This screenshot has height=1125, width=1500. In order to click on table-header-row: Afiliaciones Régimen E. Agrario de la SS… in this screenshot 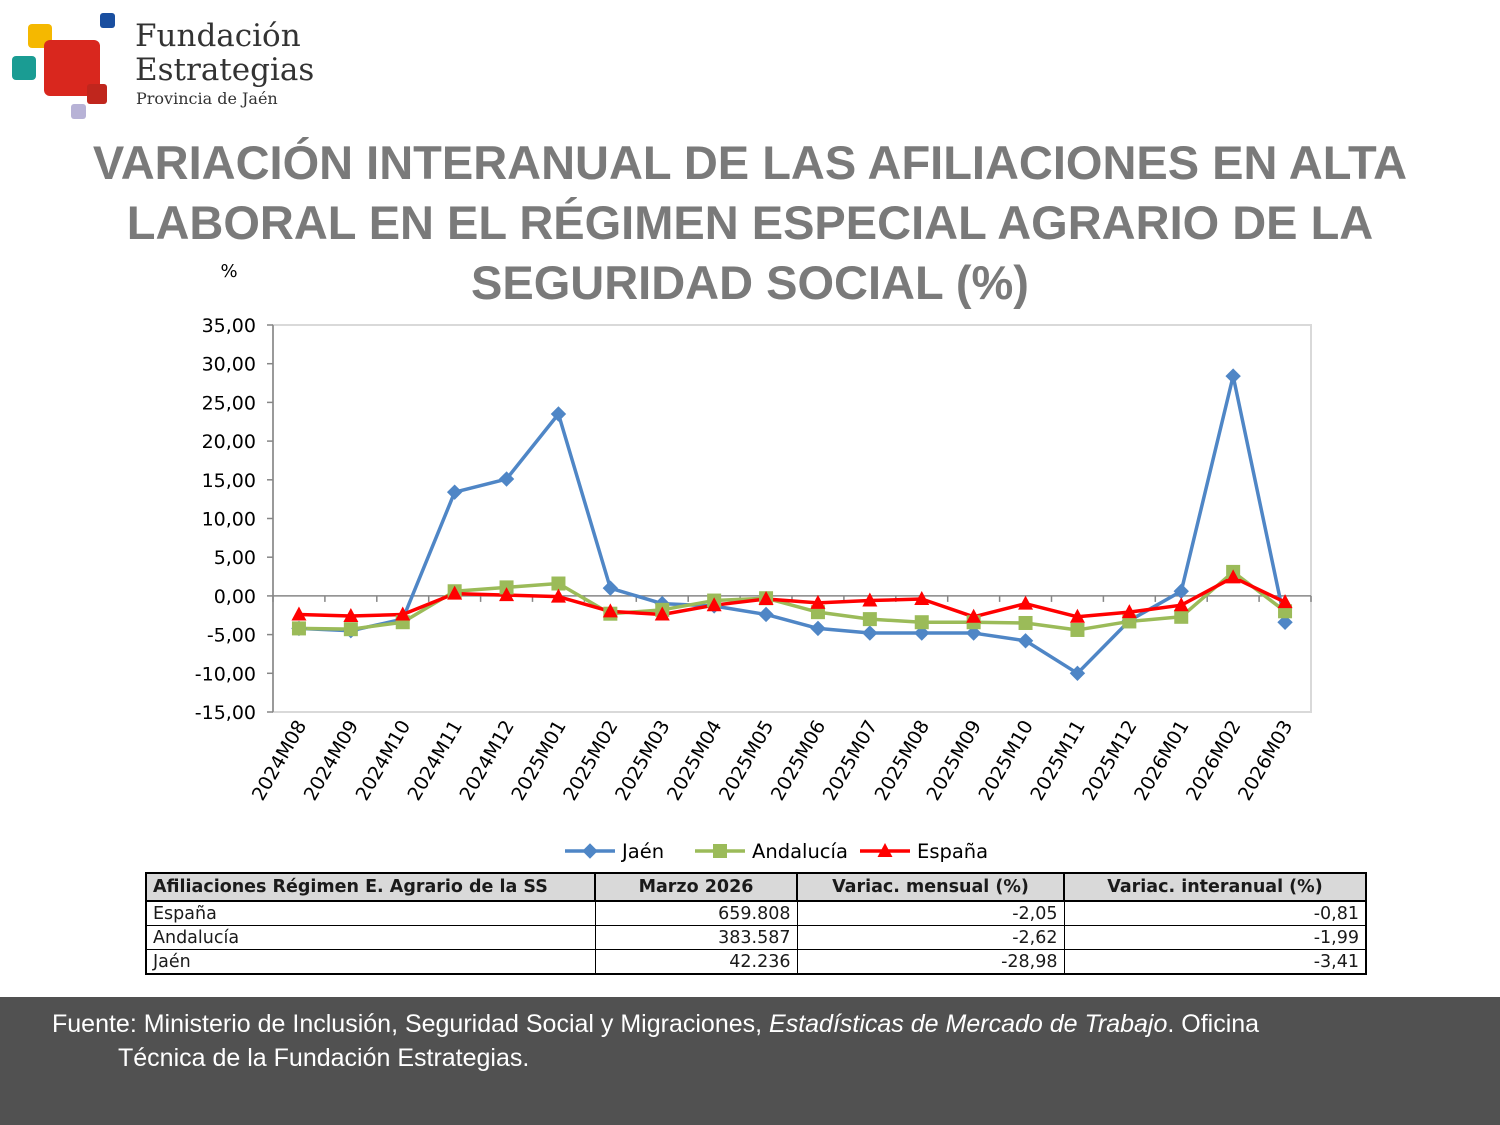, I will do `click(756, 887)`.